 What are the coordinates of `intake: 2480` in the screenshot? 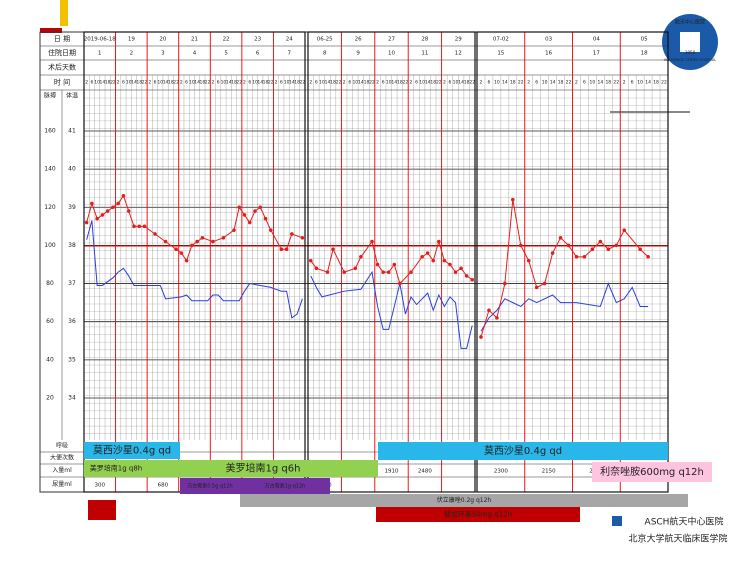 It's located at (425, 472).